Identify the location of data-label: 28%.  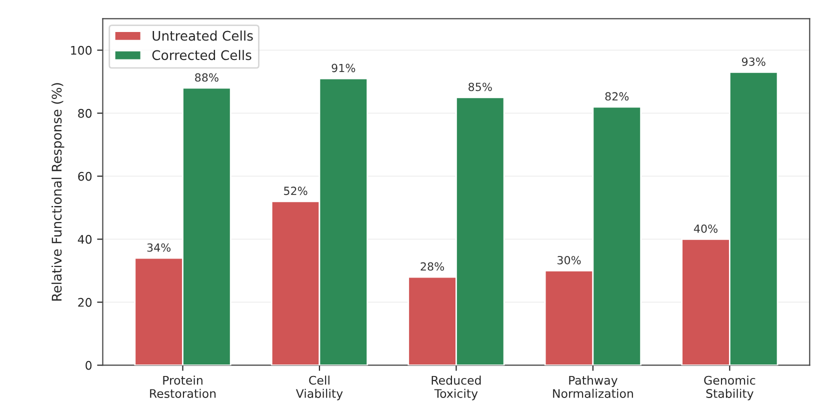
(432, 266).